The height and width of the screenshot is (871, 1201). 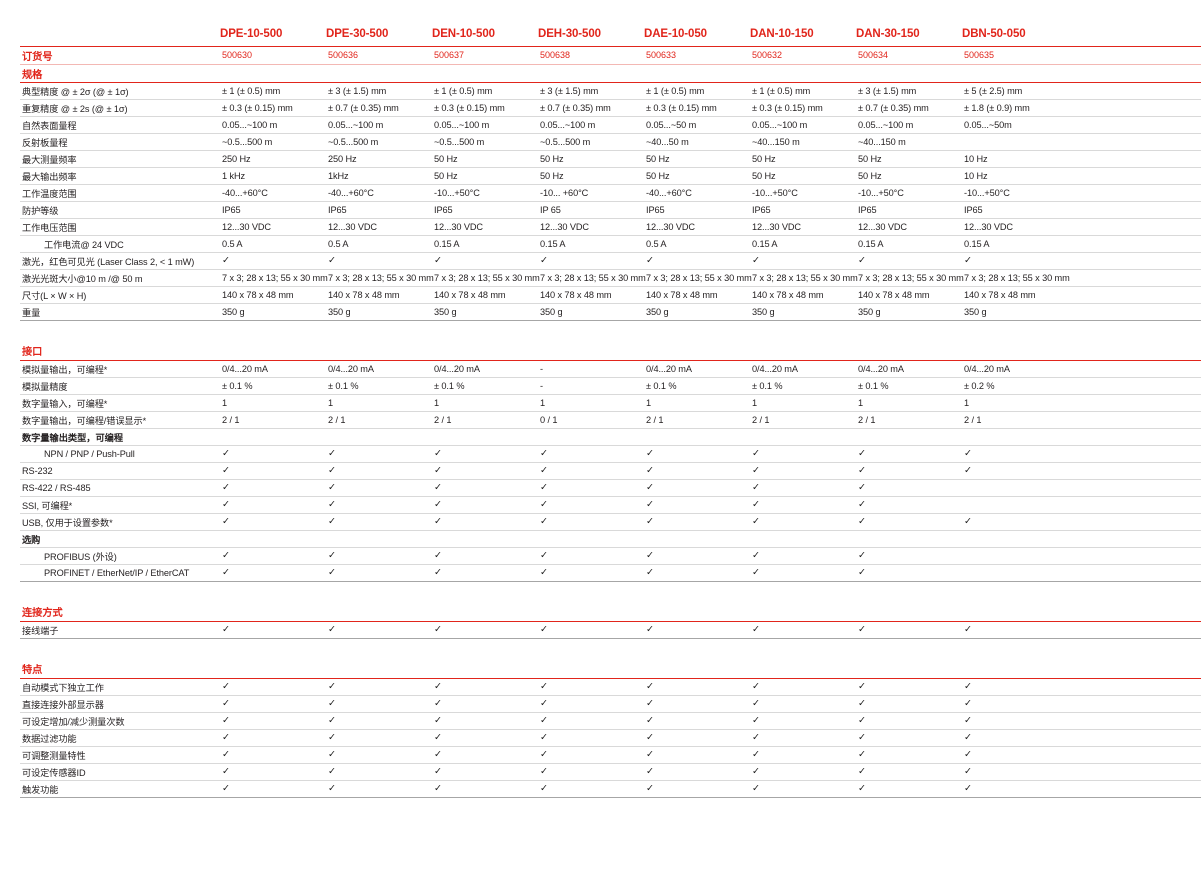 I want to click on cell-c8: 12...30 VDC, so click(x=1028, y=227).